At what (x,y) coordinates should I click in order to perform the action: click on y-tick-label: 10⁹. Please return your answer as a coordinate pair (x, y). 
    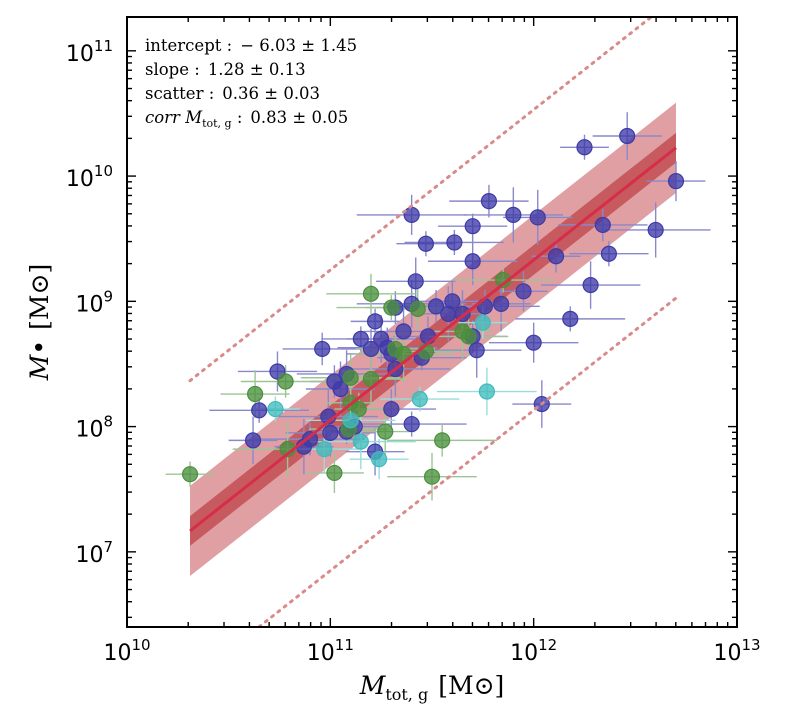
    Looking at the image, I should click on (94, 302).